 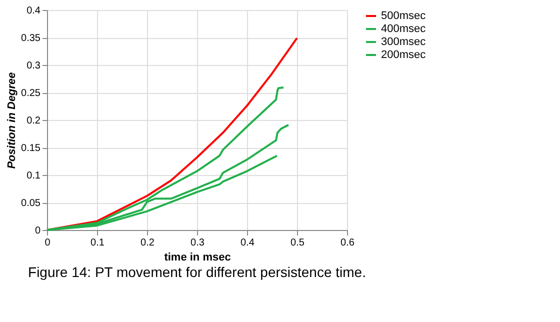 I want to click on y-tick-label: 0.4, so click(x=33, y=11).